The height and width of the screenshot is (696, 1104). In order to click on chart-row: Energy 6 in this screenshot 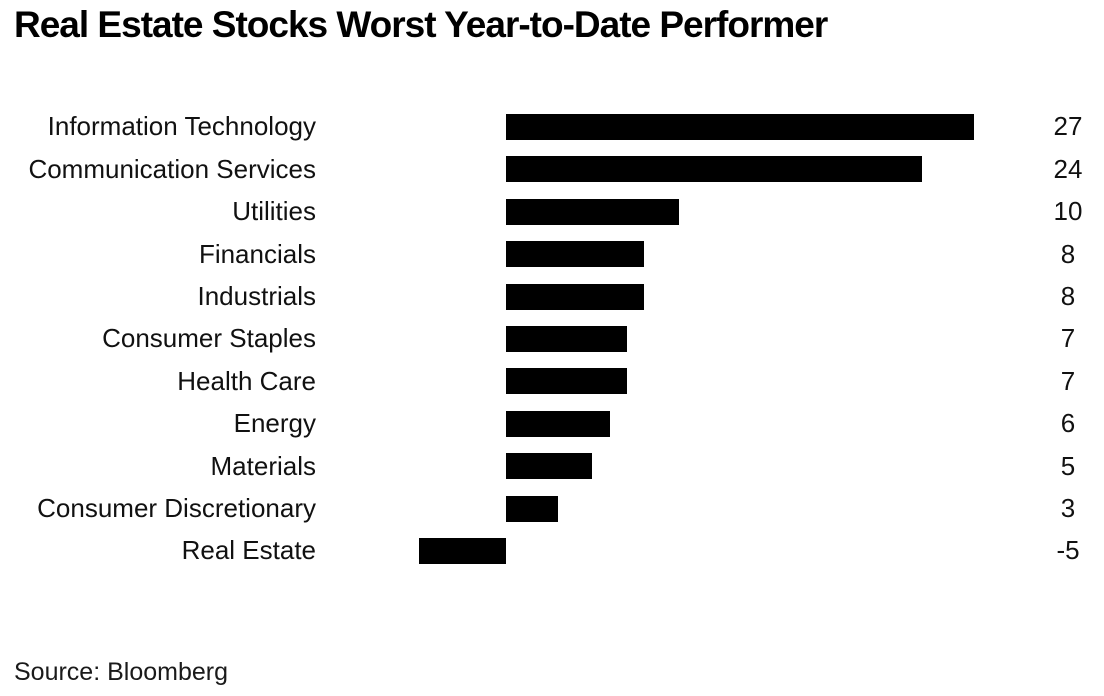, I will do `click(552, 424)`.